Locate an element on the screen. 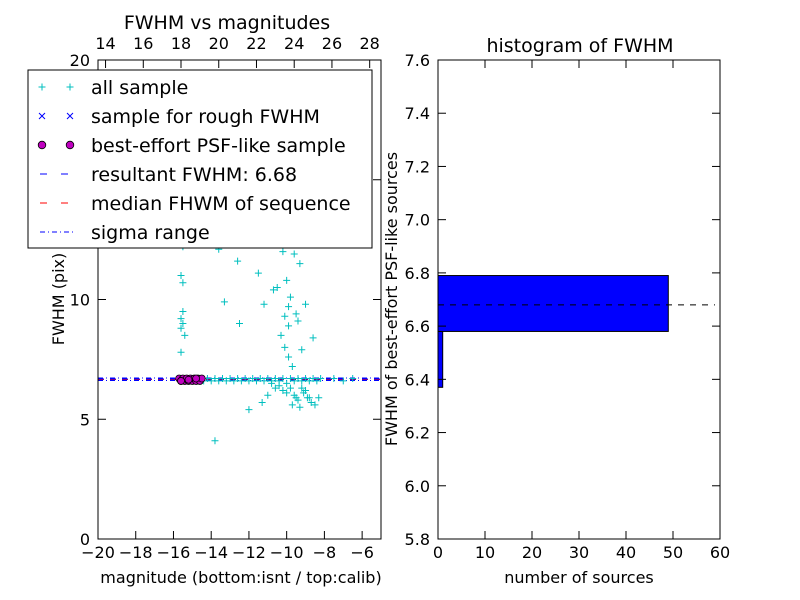 The width and height of the screenshot is (800, 600). legend-marker-x is located at coordinates (42, 116).